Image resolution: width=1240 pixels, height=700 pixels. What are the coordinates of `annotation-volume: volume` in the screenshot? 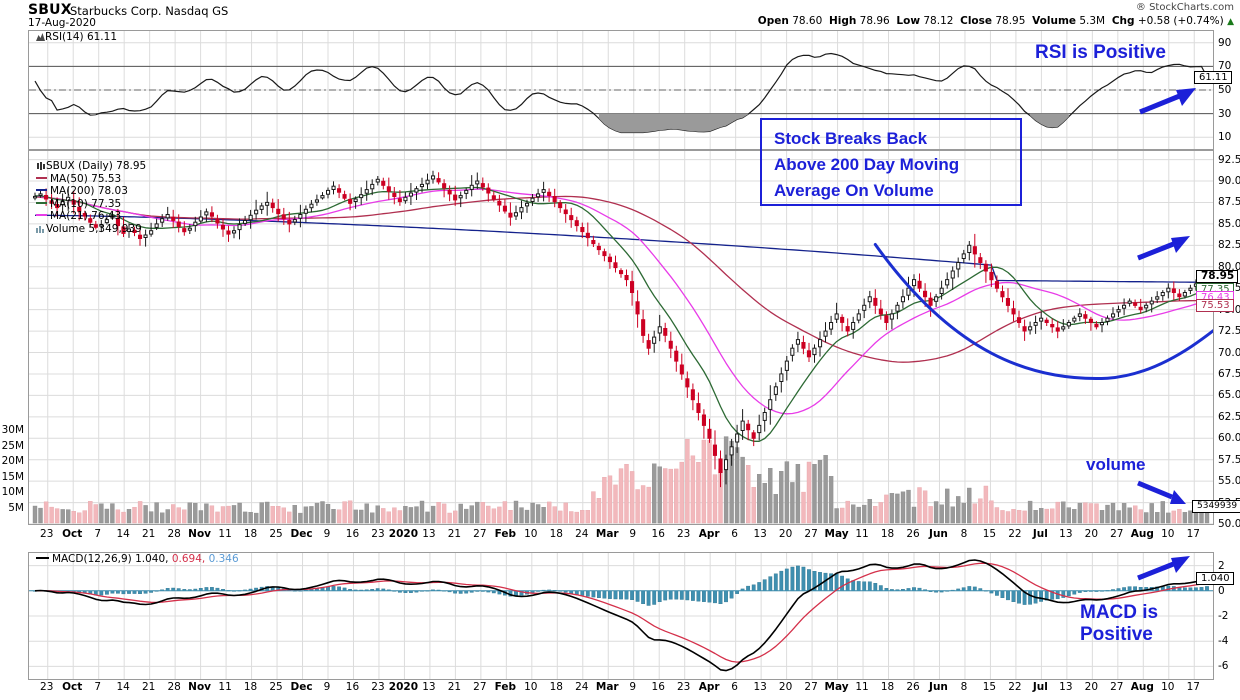 It's located at (1116, 464).